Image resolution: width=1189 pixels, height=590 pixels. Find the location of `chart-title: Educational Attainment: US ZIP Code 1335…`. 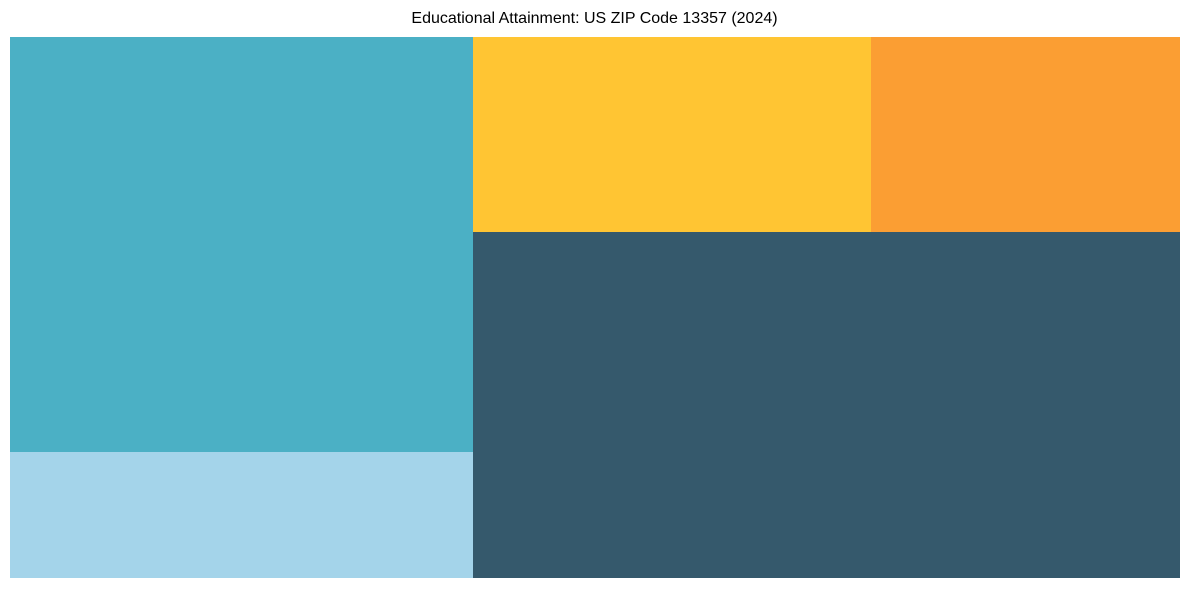

chart-title: Educational Attainment: US ZIP Code 1335… is located at coordinates (594, 18).